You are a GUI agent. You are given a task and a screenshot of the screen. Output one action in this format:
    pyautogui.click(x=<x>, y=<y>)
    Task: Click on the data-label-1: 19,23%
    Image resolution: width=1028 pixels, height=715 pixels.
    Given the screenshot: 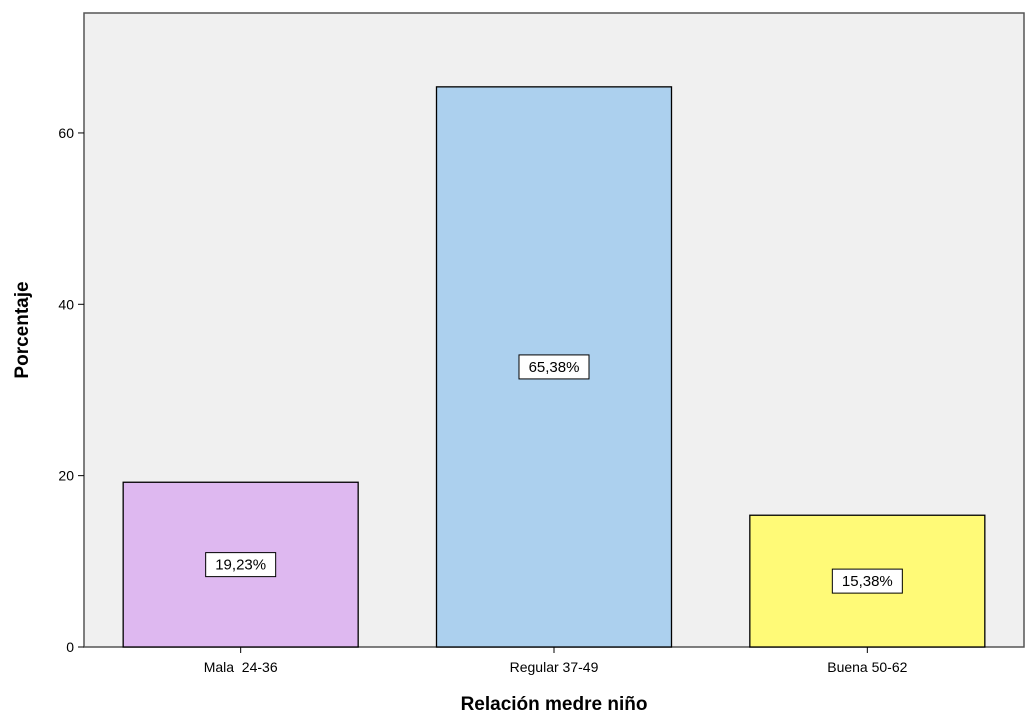 What is the action you would take?
    pyautogui.click(x=241, y=565)
    